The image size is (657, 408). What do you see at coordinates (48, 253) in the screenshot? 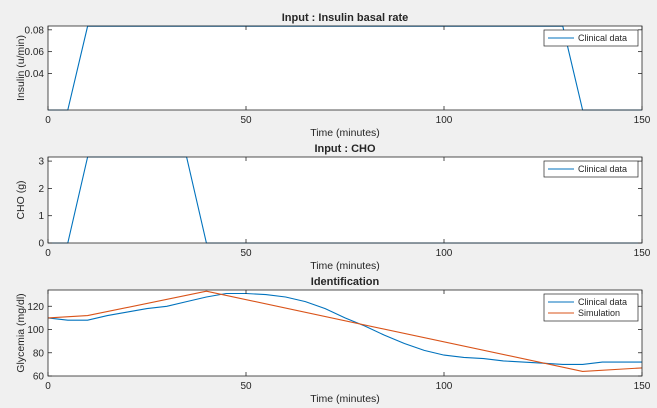
I see `cho-xtick-label: 0` at bounding box center [48, 253].